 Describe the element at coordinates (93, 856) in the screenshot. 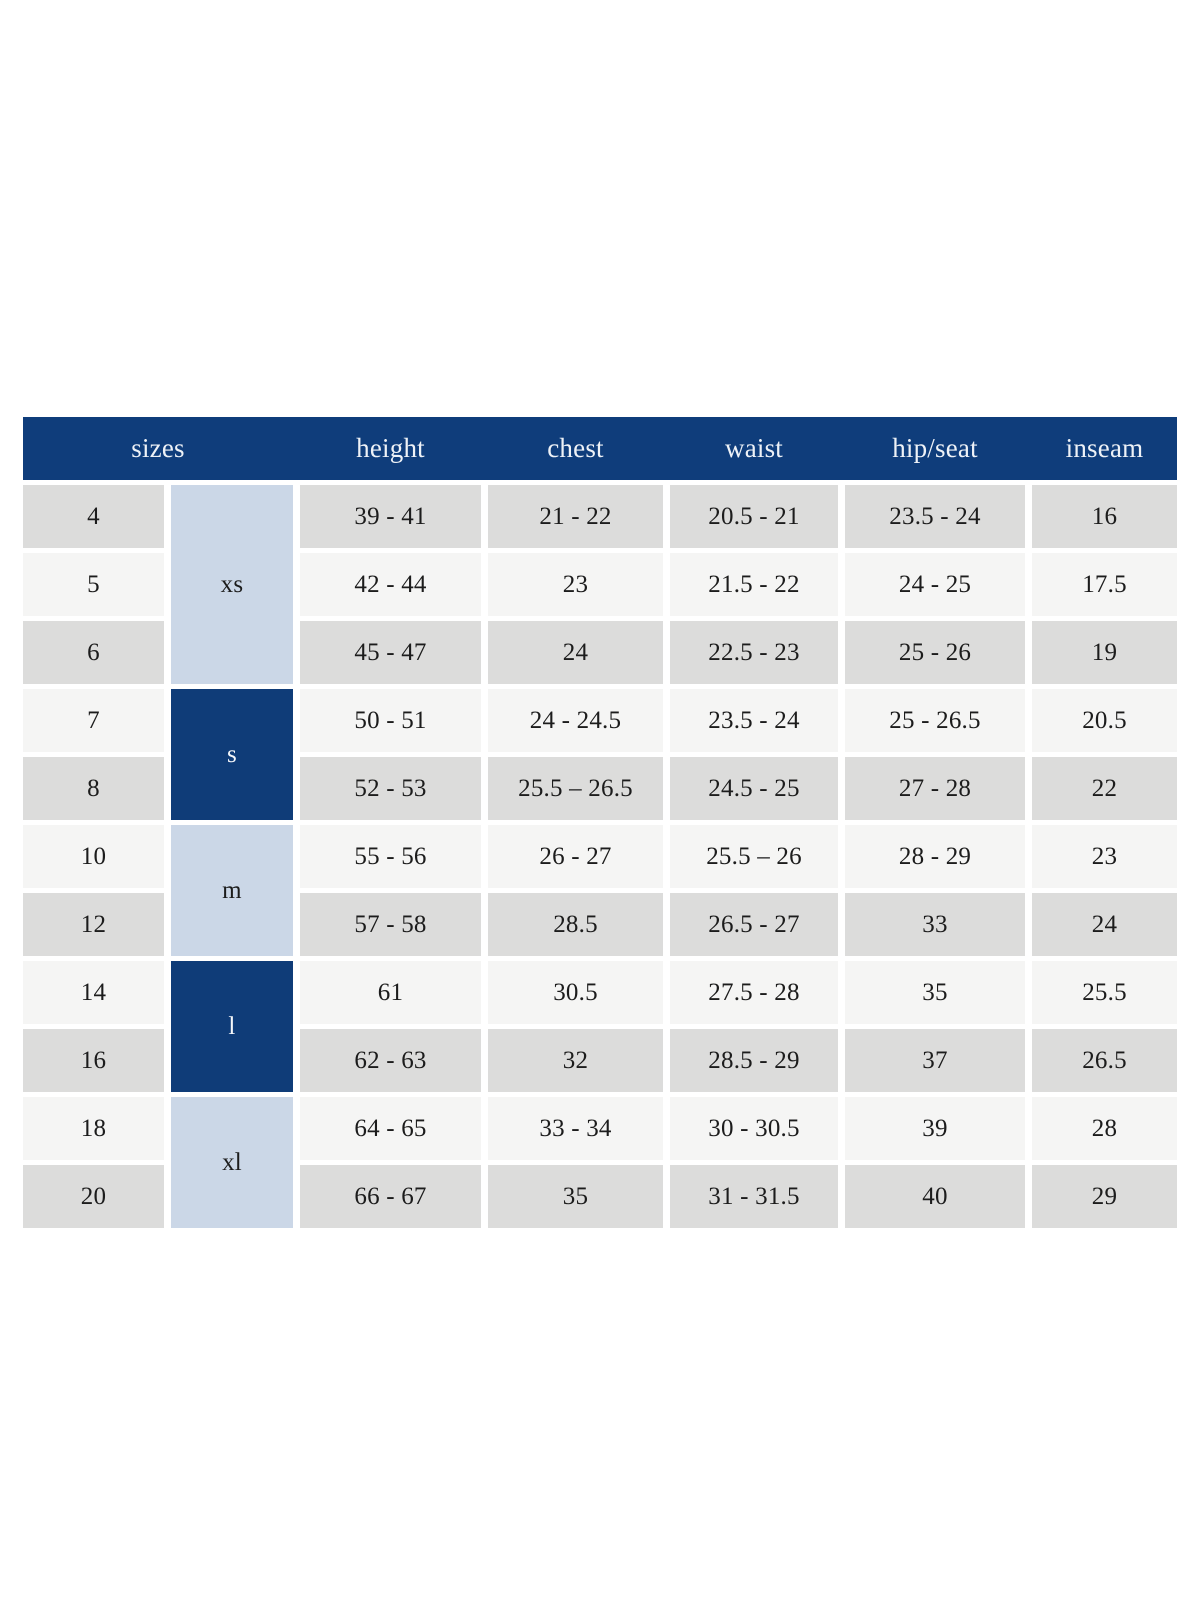

I see `size-number-cell: 10` at that location.